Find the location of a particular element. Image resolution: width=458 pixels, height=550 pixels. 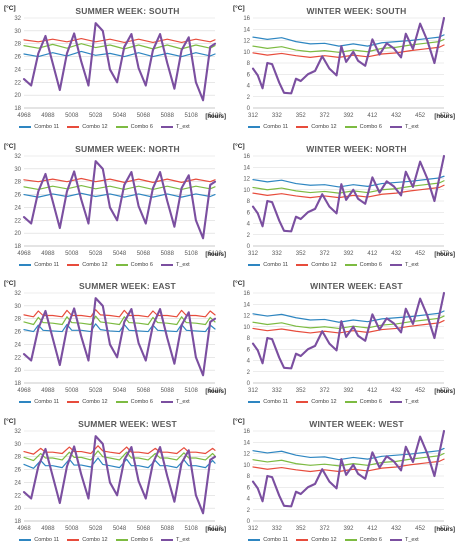

y-tick-label: 22 is located at coordinates (17, 83).